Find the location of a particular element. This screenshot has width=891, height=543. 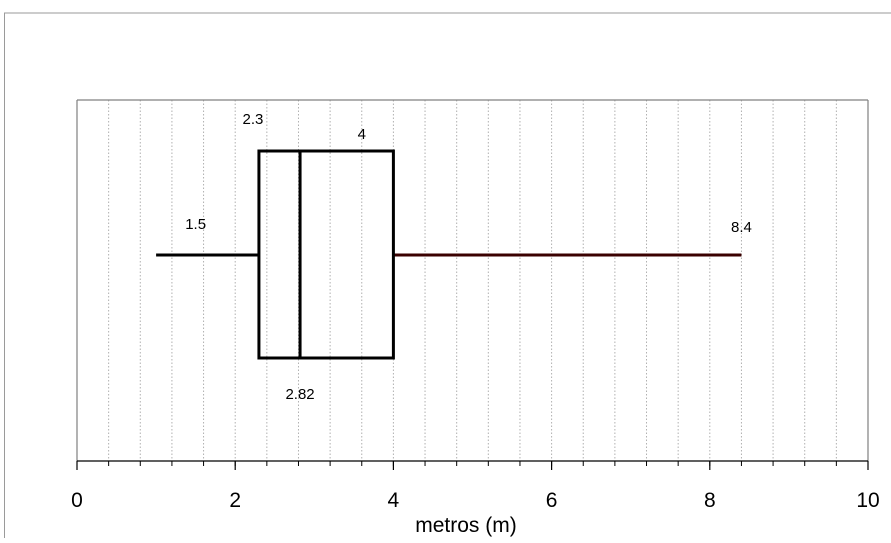

annotation-high: 8.4 is located at coordinates (741, 227).